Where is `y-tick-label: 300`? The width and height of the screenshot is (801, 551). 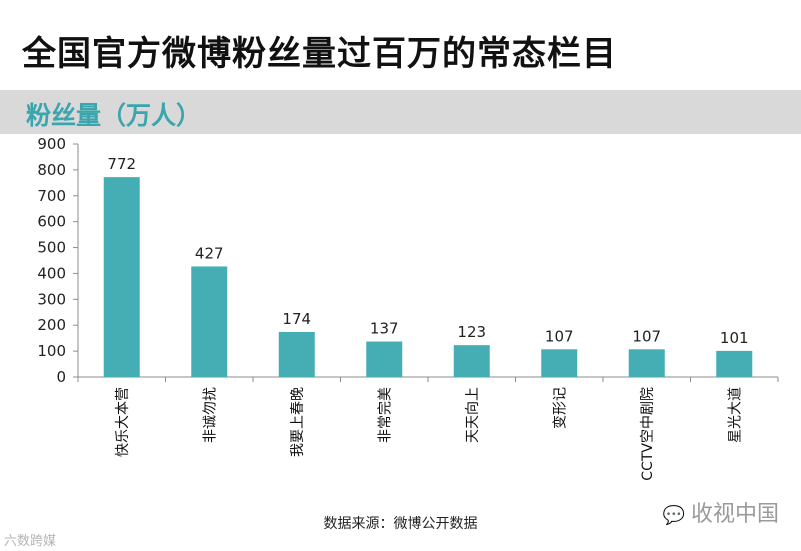 y-tick-label: 300 is located at coordinates (51, 299).